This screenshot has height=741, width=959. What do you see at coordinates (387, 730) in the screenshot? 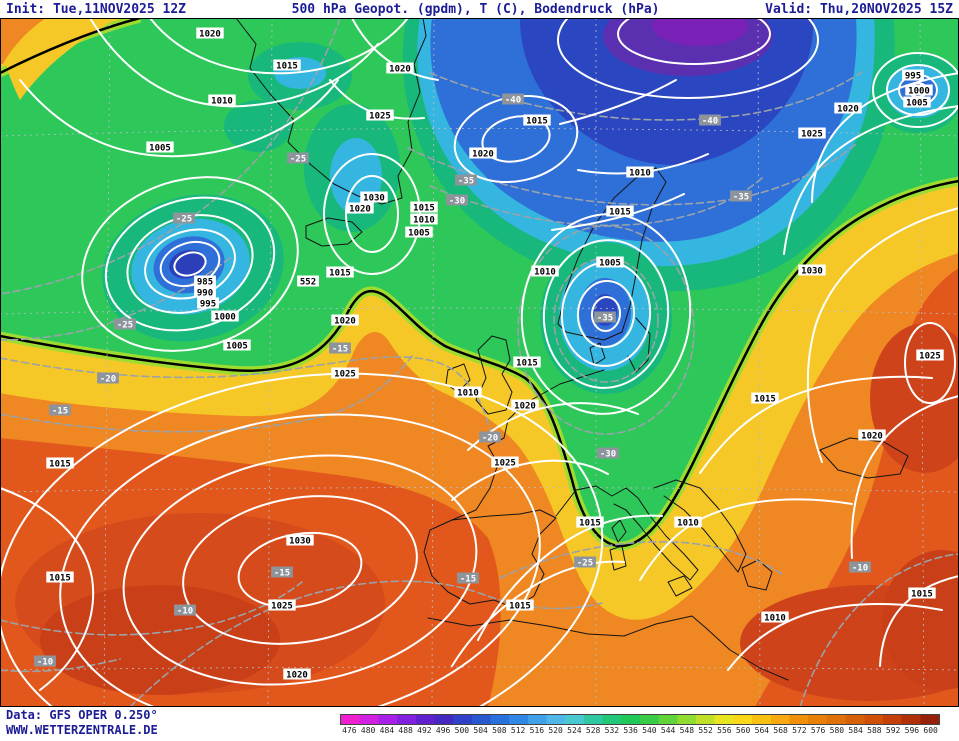
I see `colorbar-tick: 484` at bounding box center [387, 730].